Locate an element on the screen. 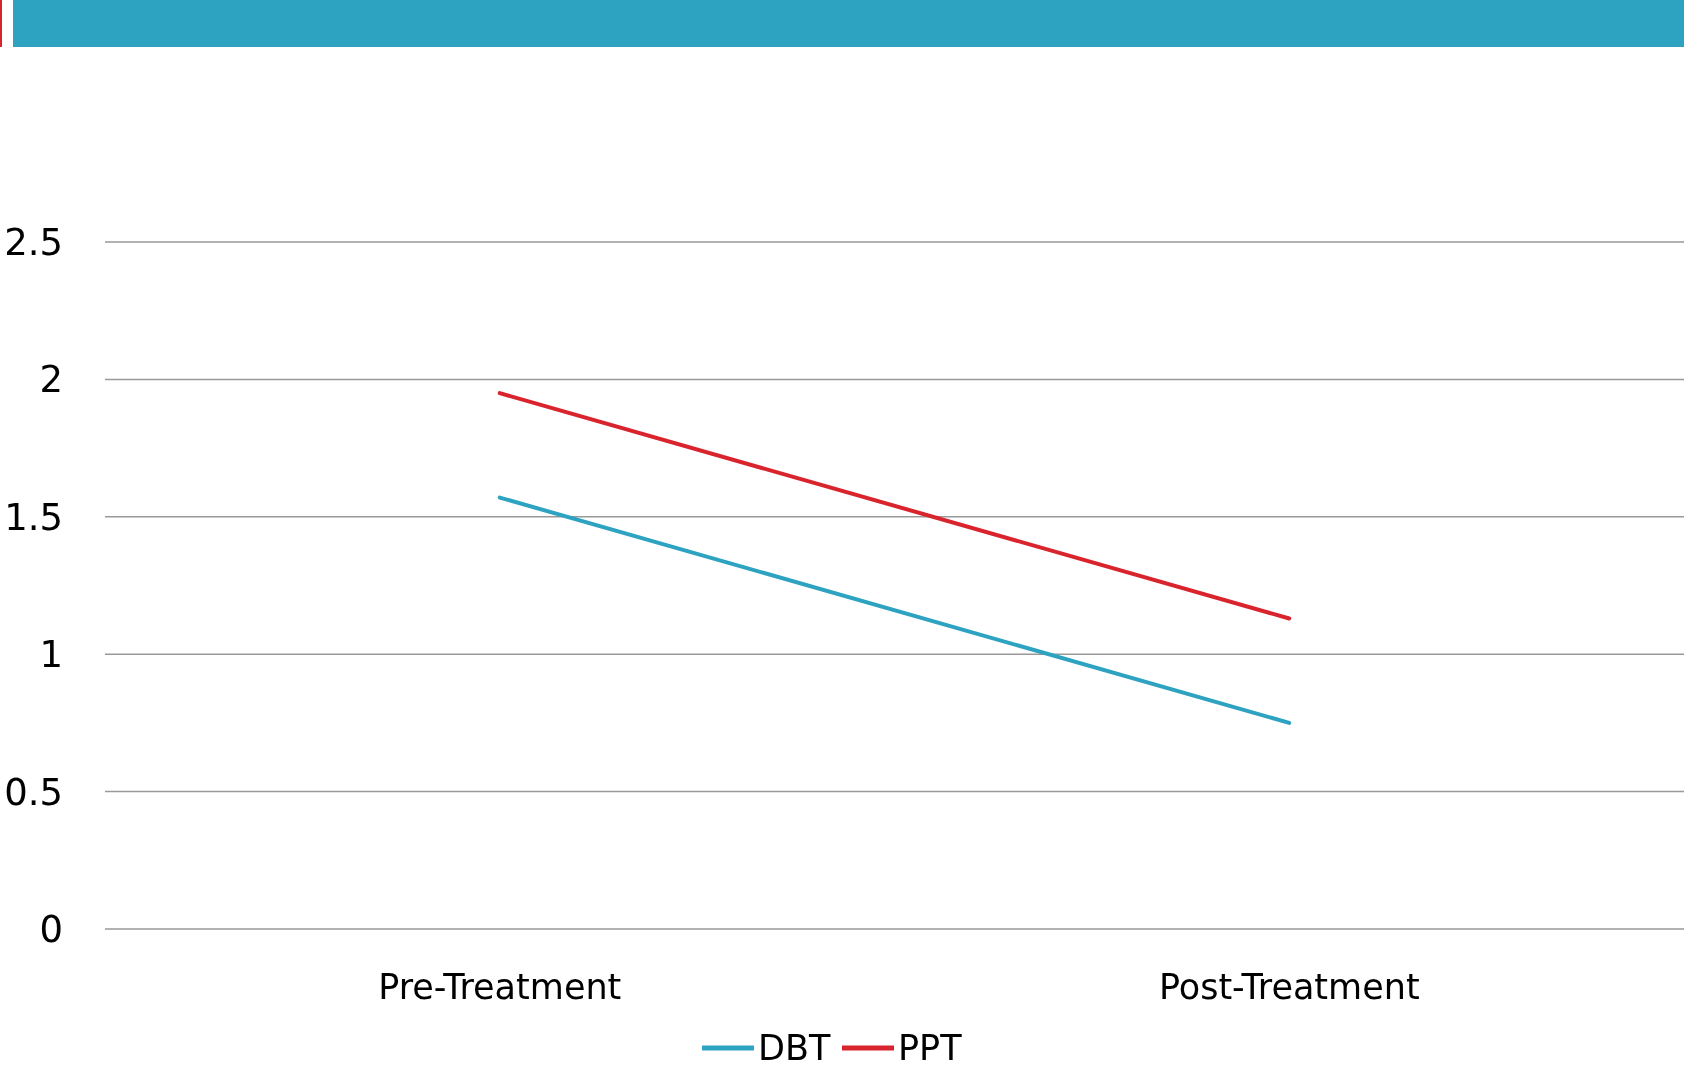  y-tick-label: 2 is located at coordinates (51, 380).